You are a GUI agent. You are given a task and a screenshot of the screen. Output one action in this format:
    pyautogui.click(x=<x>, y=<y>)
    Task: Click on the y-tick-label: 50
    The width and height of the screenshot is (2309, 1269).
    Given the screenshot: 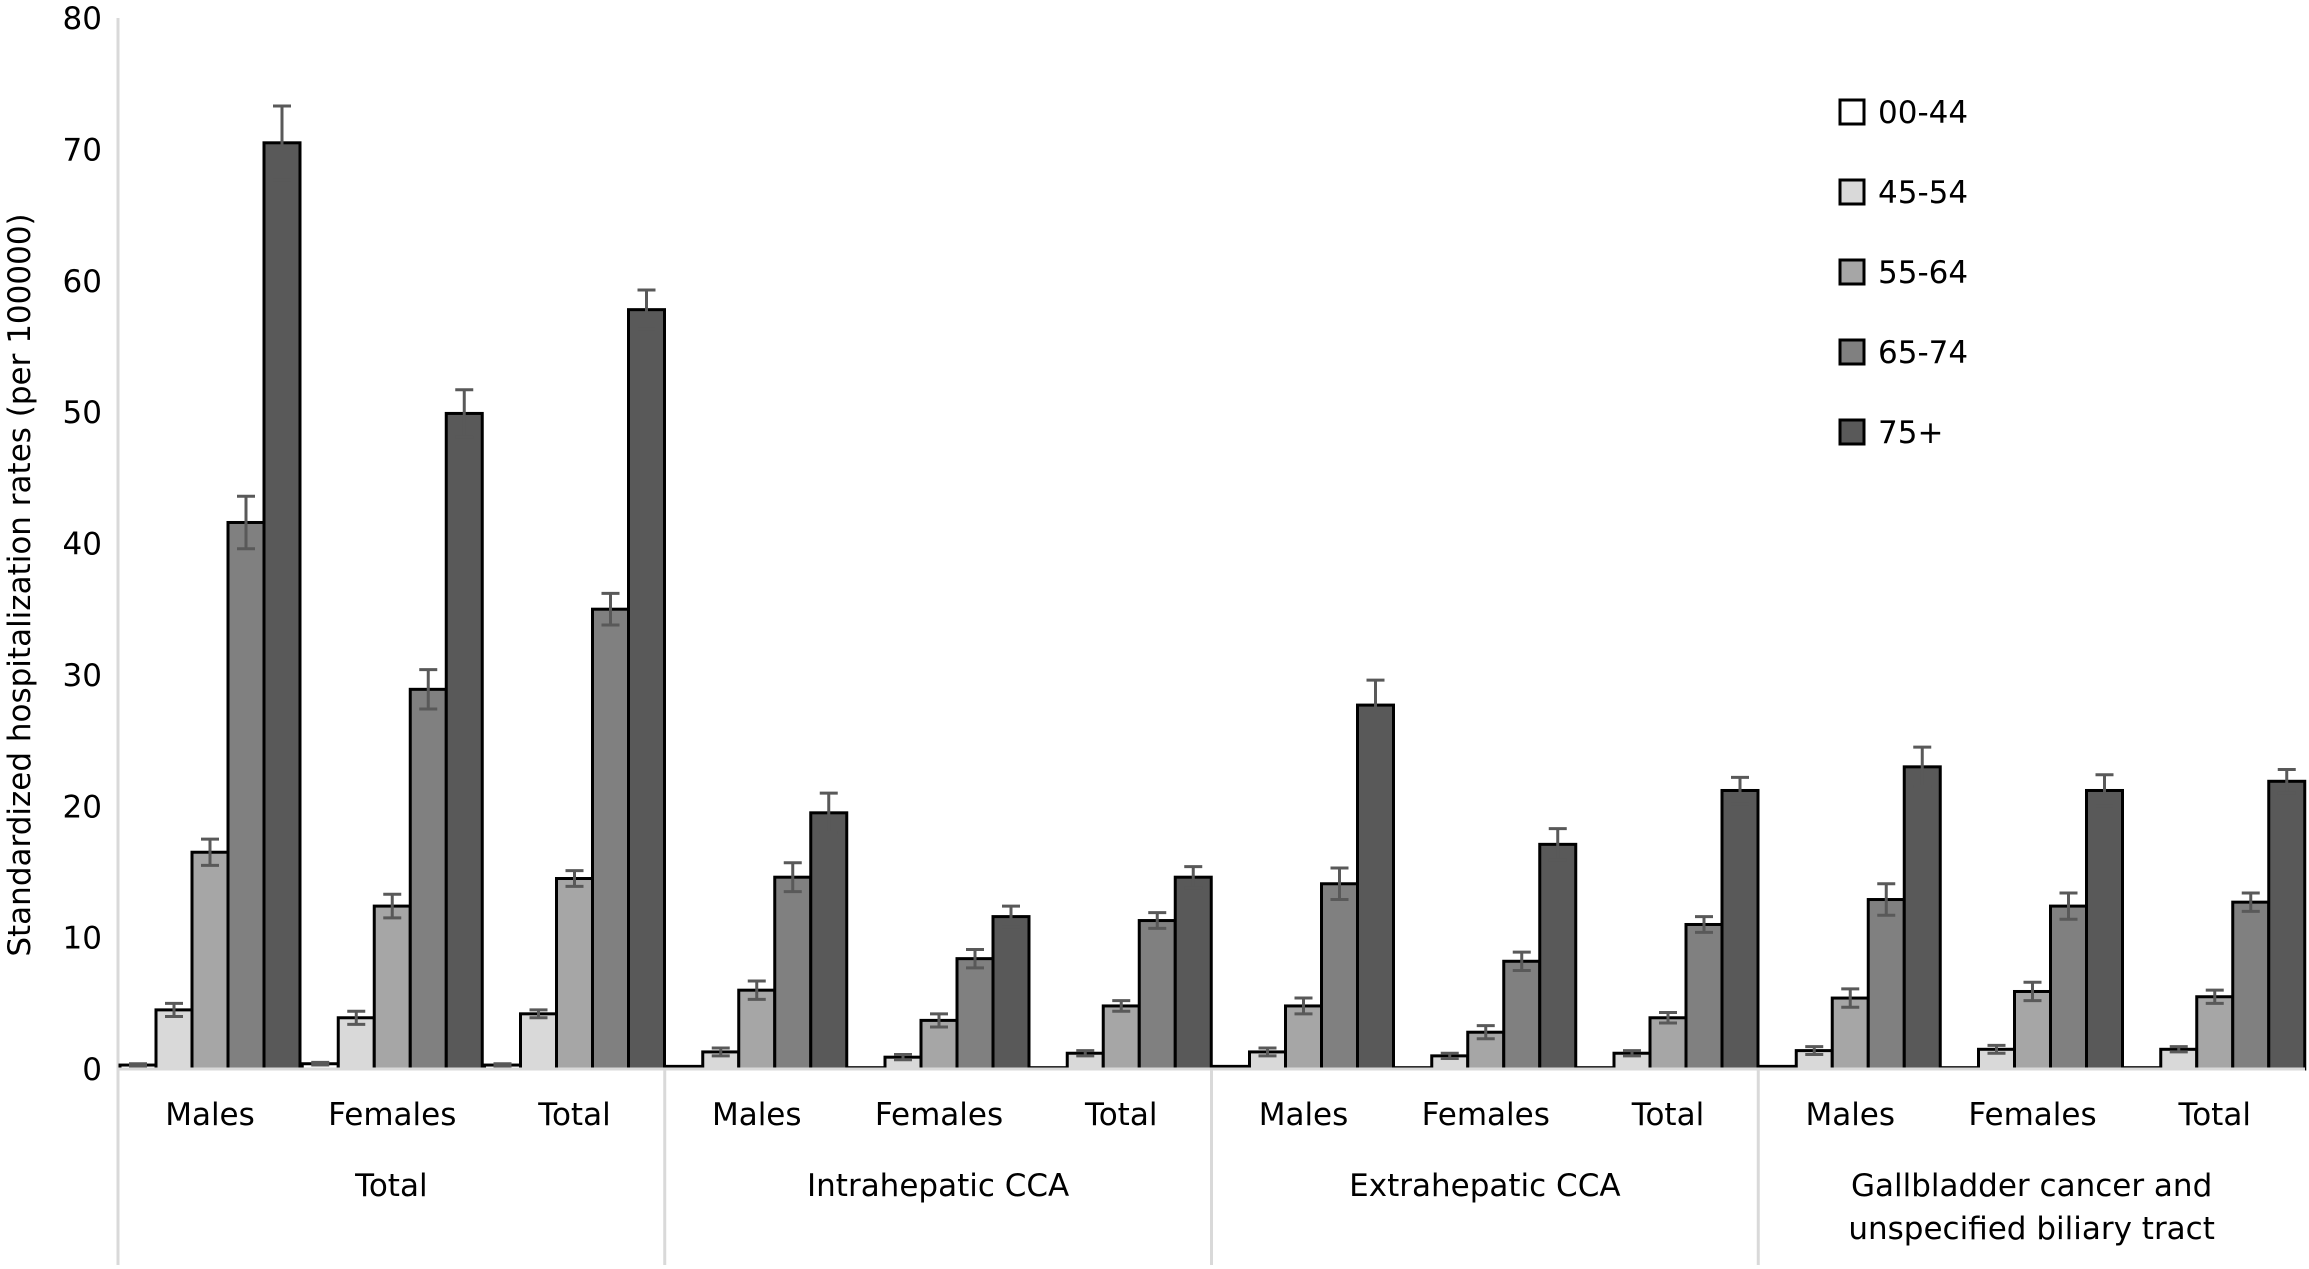 What is the action you would take?
    pyautogui.click(x=82, y=413)
    